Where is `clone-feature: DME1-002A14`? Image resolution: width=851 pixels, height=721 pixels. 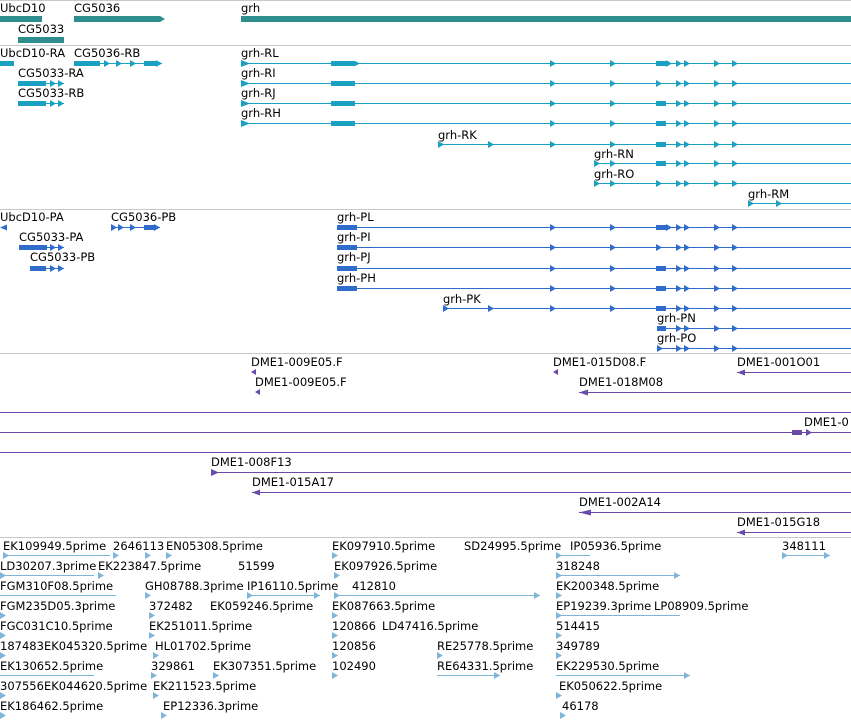 clone-feature: DME1-002A14 is located at coordinates (715, 505).